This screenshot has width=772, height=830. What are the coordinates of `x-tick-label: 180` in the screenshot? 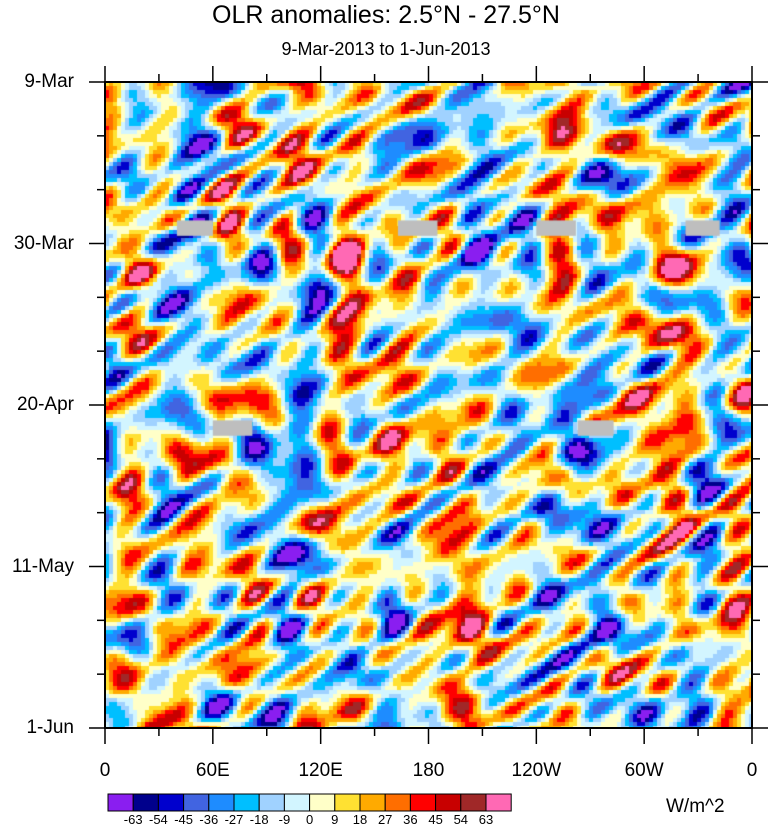 It's located at (428, 770).